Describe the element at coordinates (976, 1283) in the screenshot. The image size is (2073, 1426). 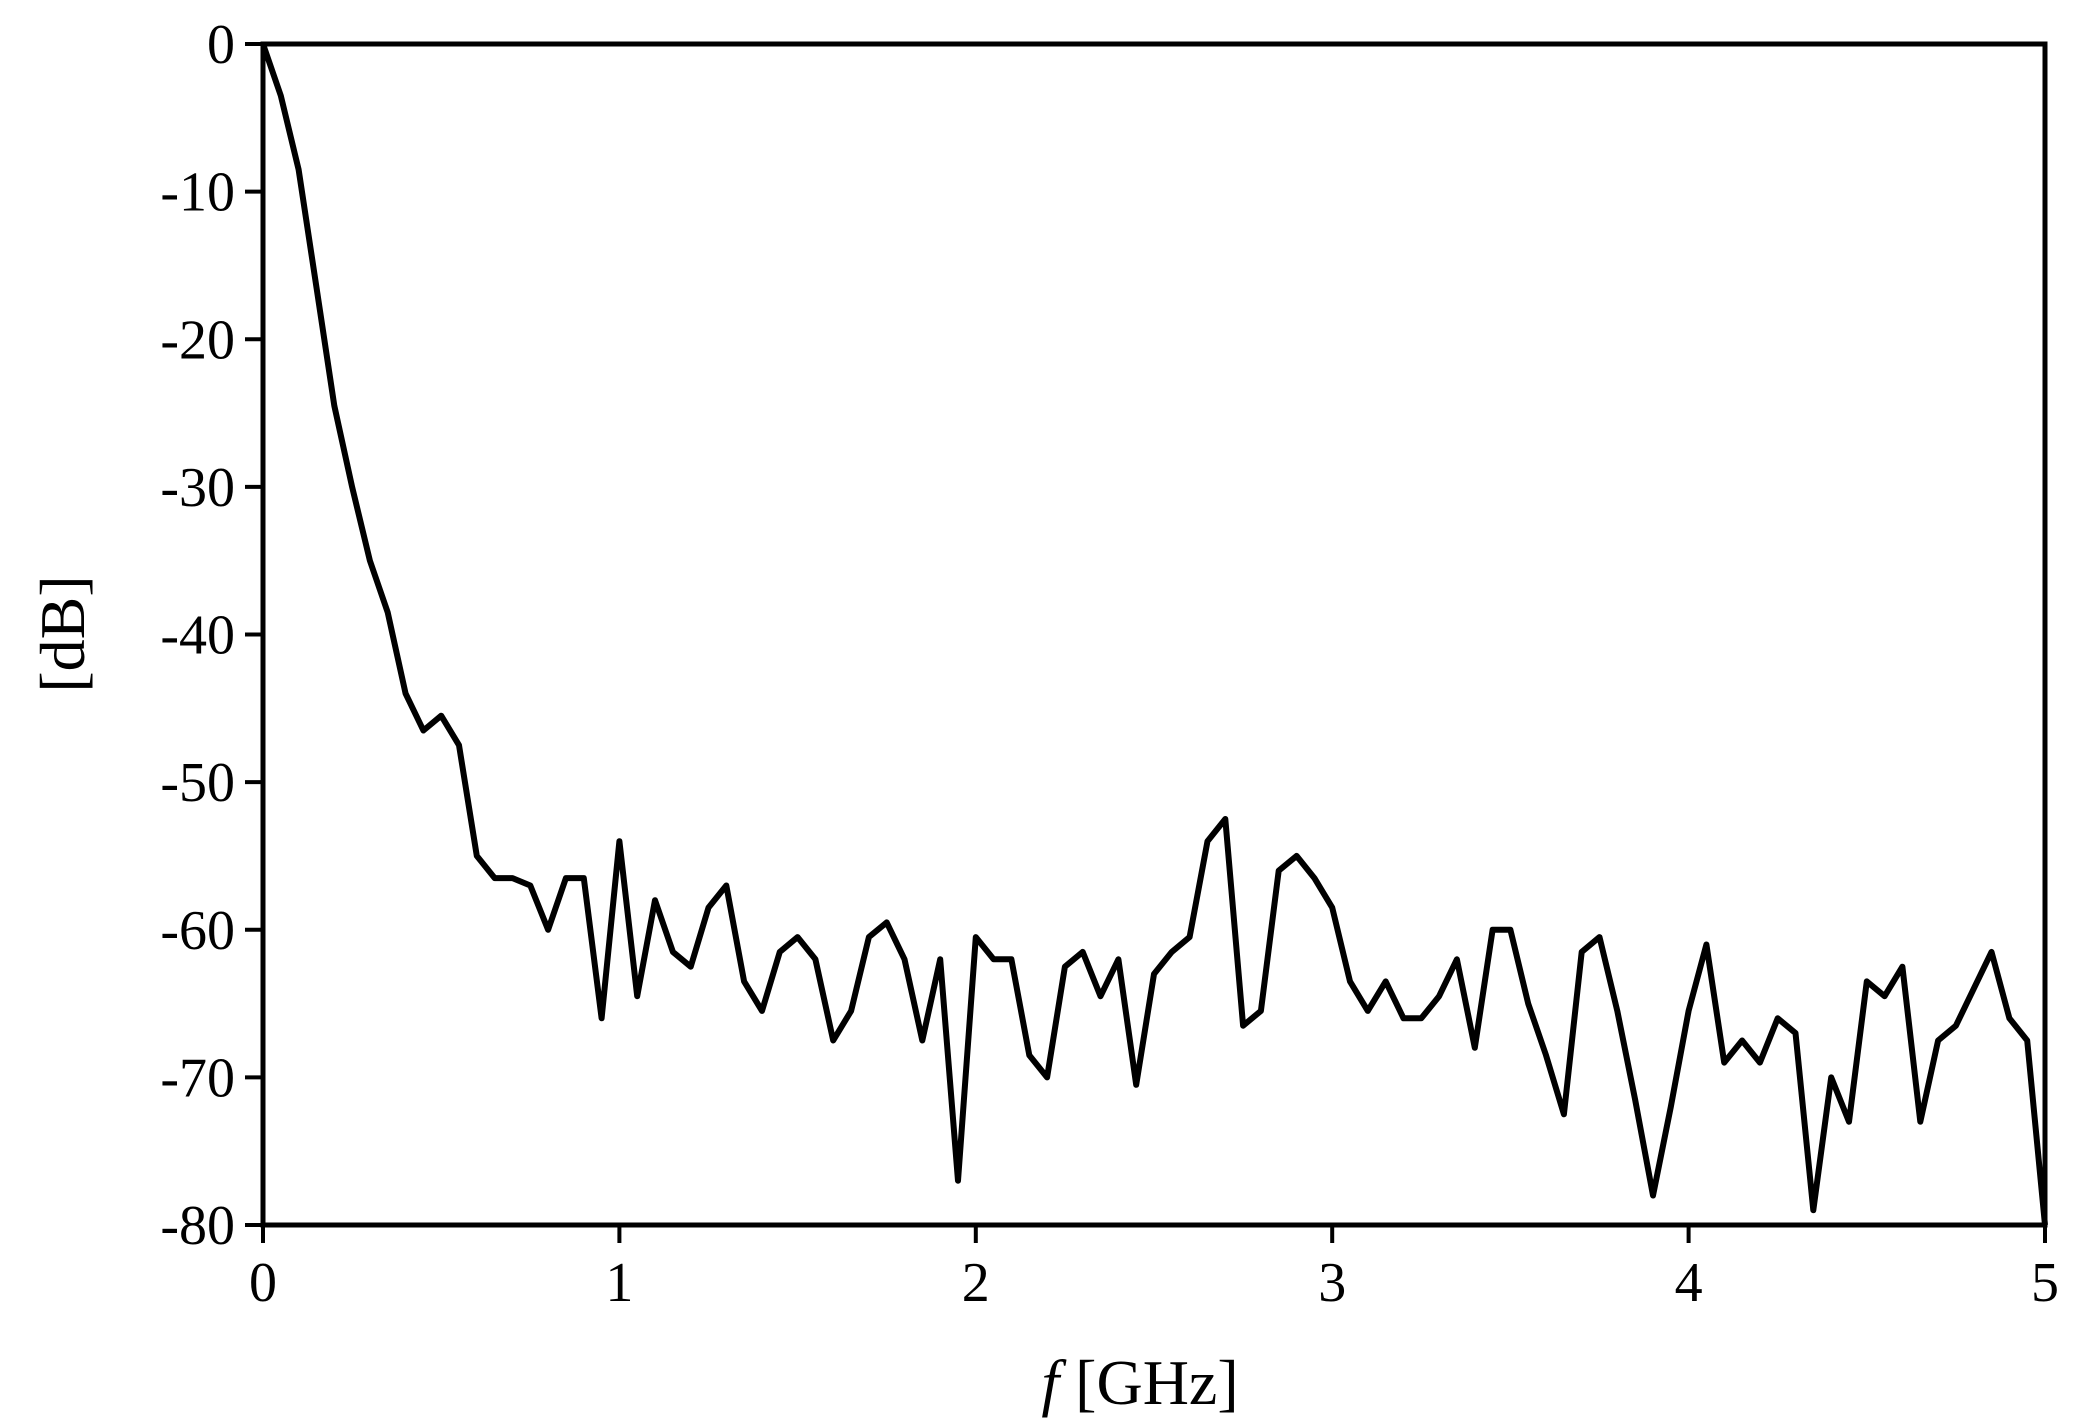
I see `x-tick-label: 2` at that location.